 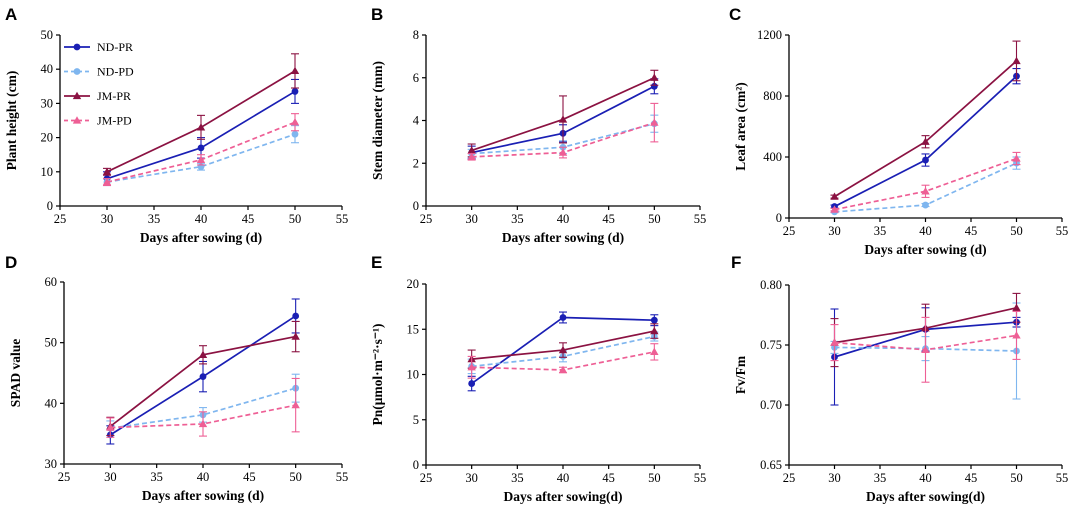 I want to click on y-axis-title: Pn(μmol·m⁻²·s⁻¹), so click(x=377, y=375).